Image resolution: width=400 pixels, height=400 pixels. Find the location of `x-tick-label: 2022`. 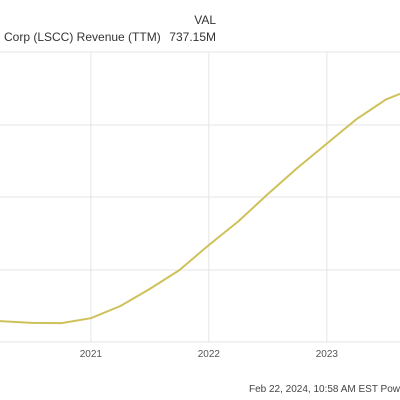

x-tick-label: 2022 is located at coordinates (209, 354).